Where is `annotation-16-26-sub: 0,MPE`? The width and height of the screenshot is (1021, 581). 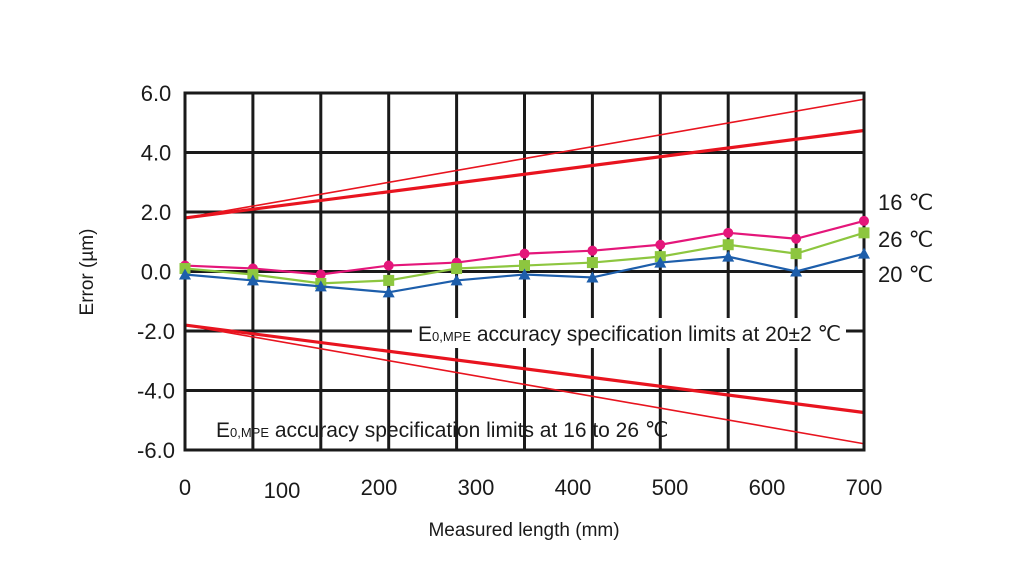 annotation-16-26-sub: 0,MPE is located at coordinates (249, 432).